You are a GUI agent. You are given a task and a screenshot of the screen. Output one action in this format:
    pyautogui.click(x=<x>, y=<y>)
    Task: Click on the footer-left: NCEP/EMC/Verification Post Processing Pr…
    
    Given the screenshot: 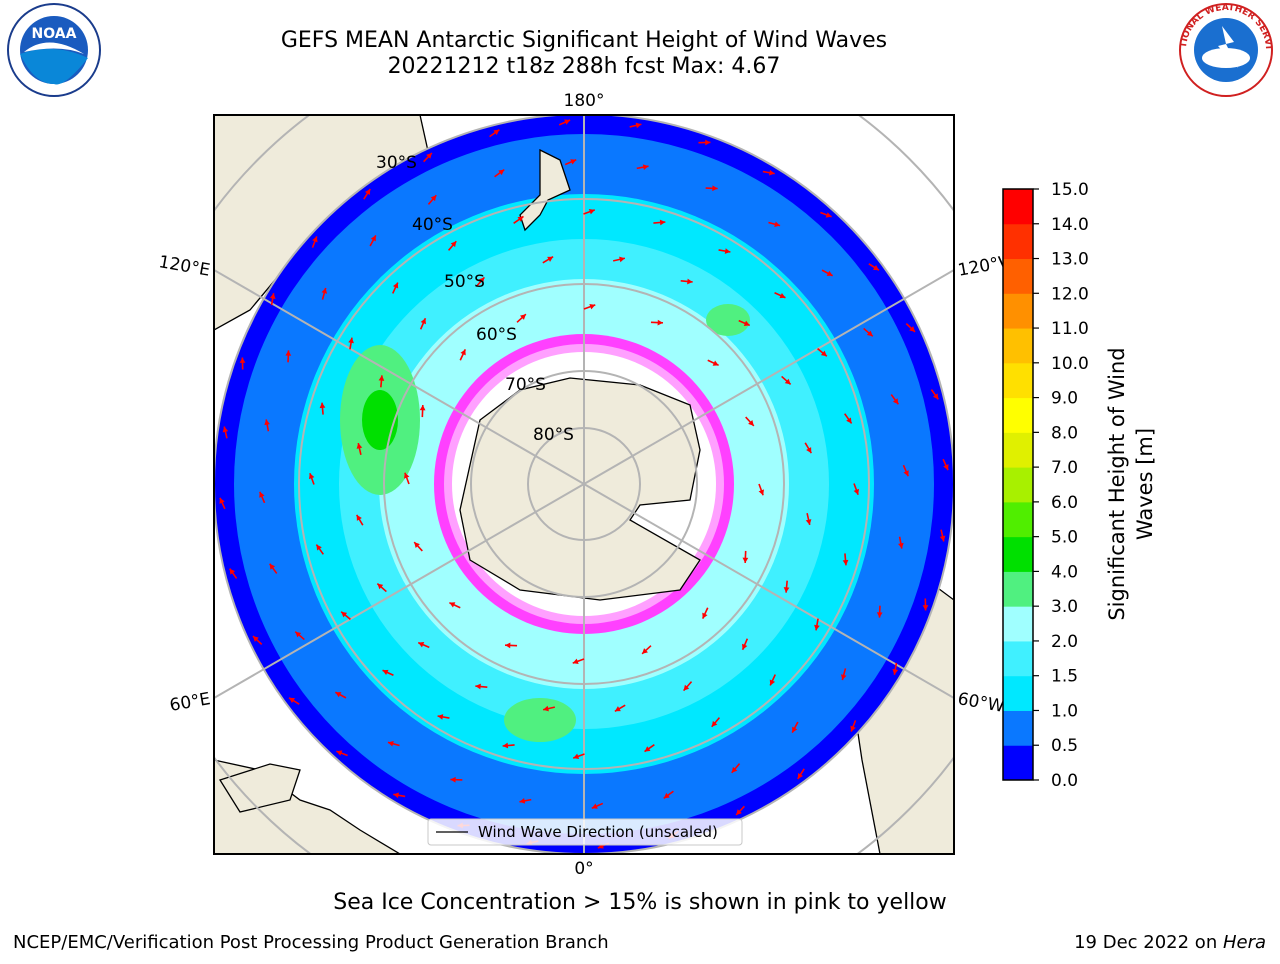 What is the action you would take?
    pyautogui.click(x=311, y=942)
    